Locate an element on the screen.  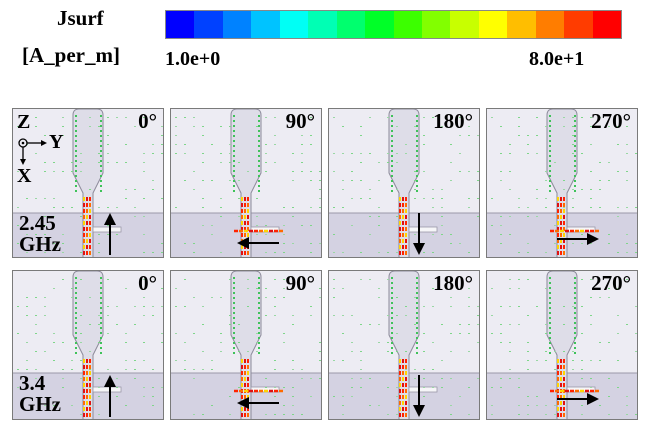
current-panel: 270° is located at coordinates (562, 345).